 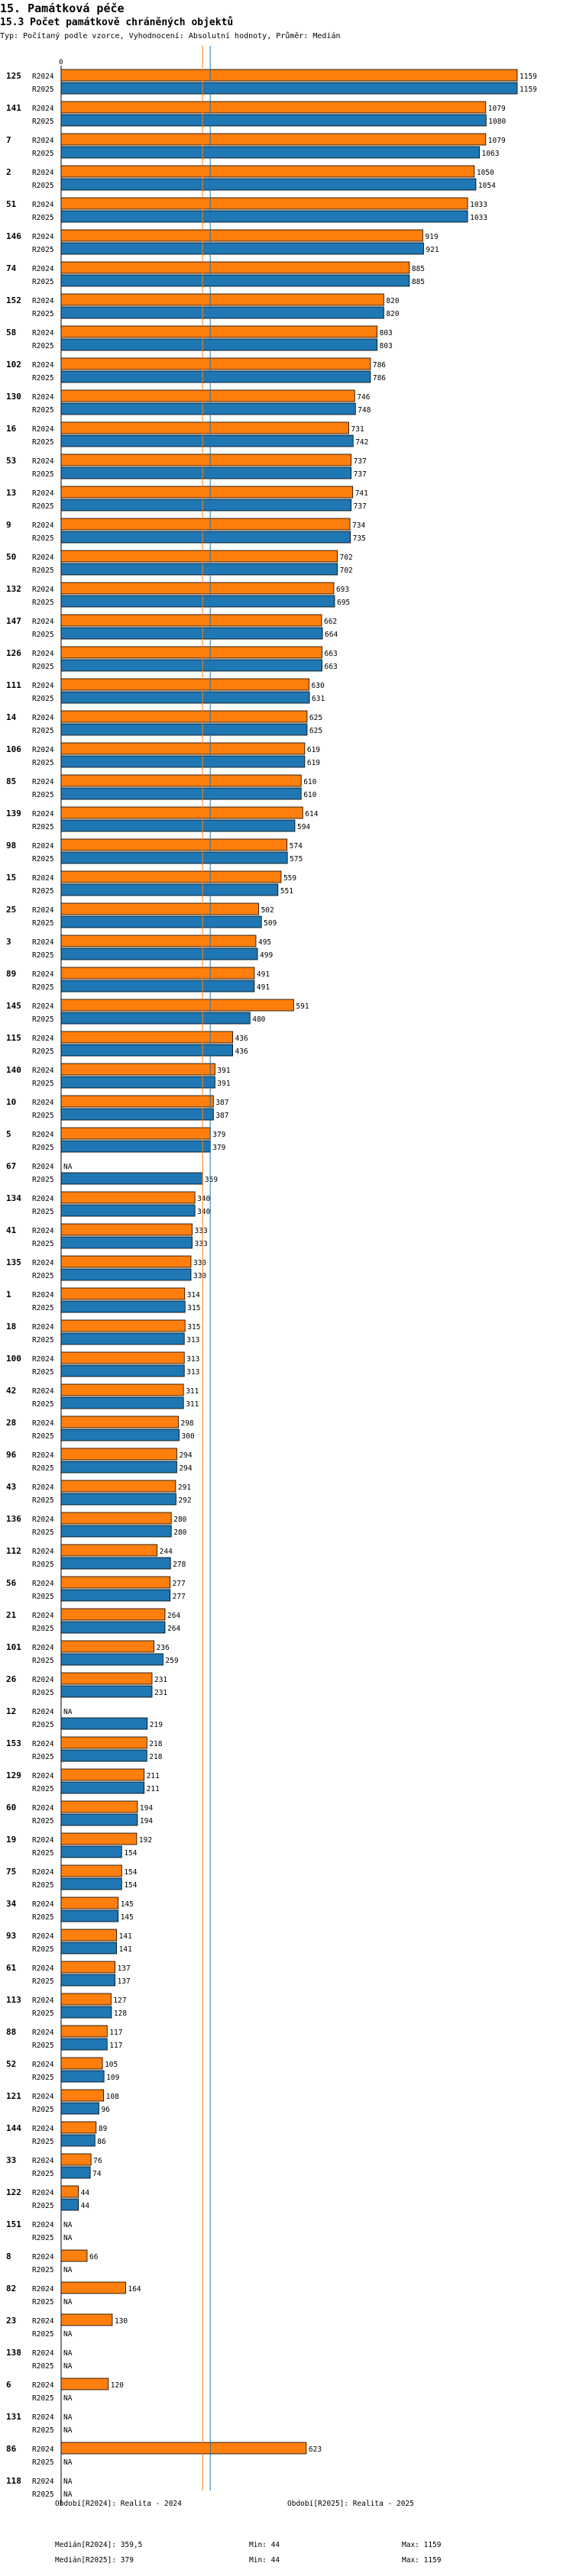 What do you see at coordinates (173, 1629) in the screenshot?
I see `value-label: 264` at bounding box center [173, 1629].